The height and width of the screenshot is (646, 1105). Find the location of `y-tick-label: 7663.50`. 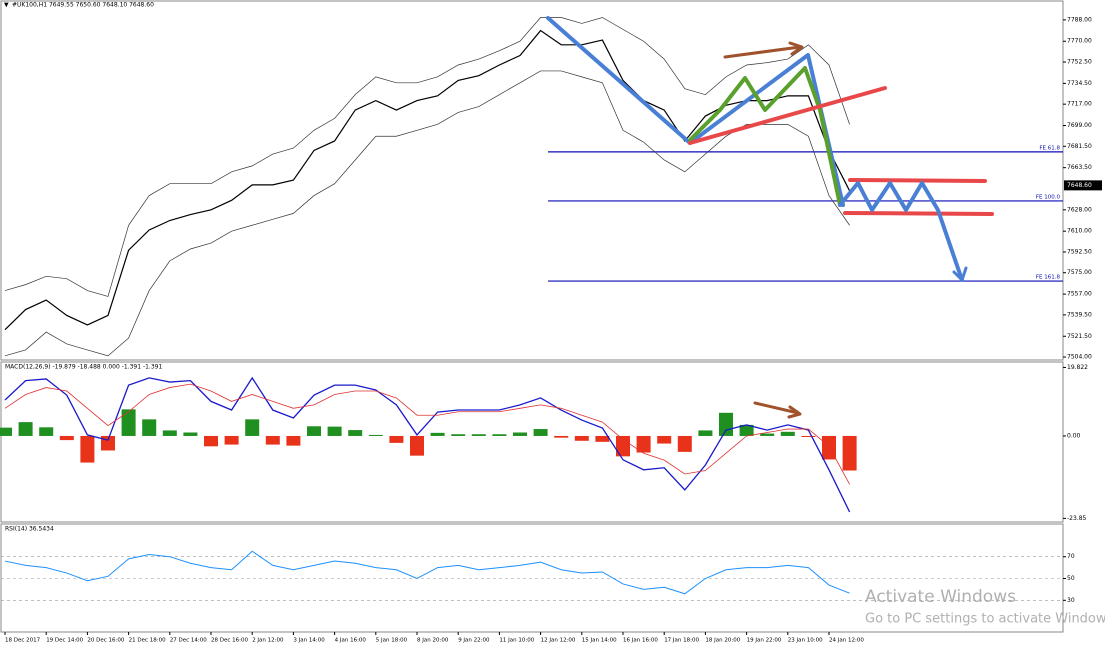

y-tick-label: 7663.50 is located at coordinates (1079, 167).